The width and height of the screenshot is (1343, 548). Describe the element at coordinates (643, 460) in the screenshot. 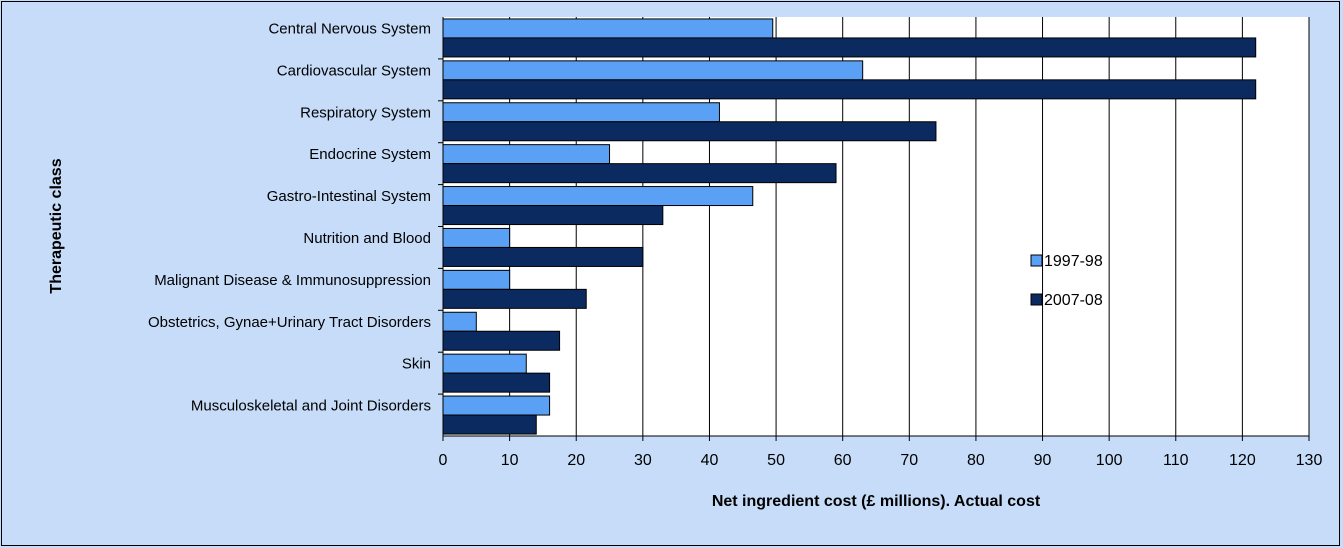

I see `x-tick-label: 30` at that location.